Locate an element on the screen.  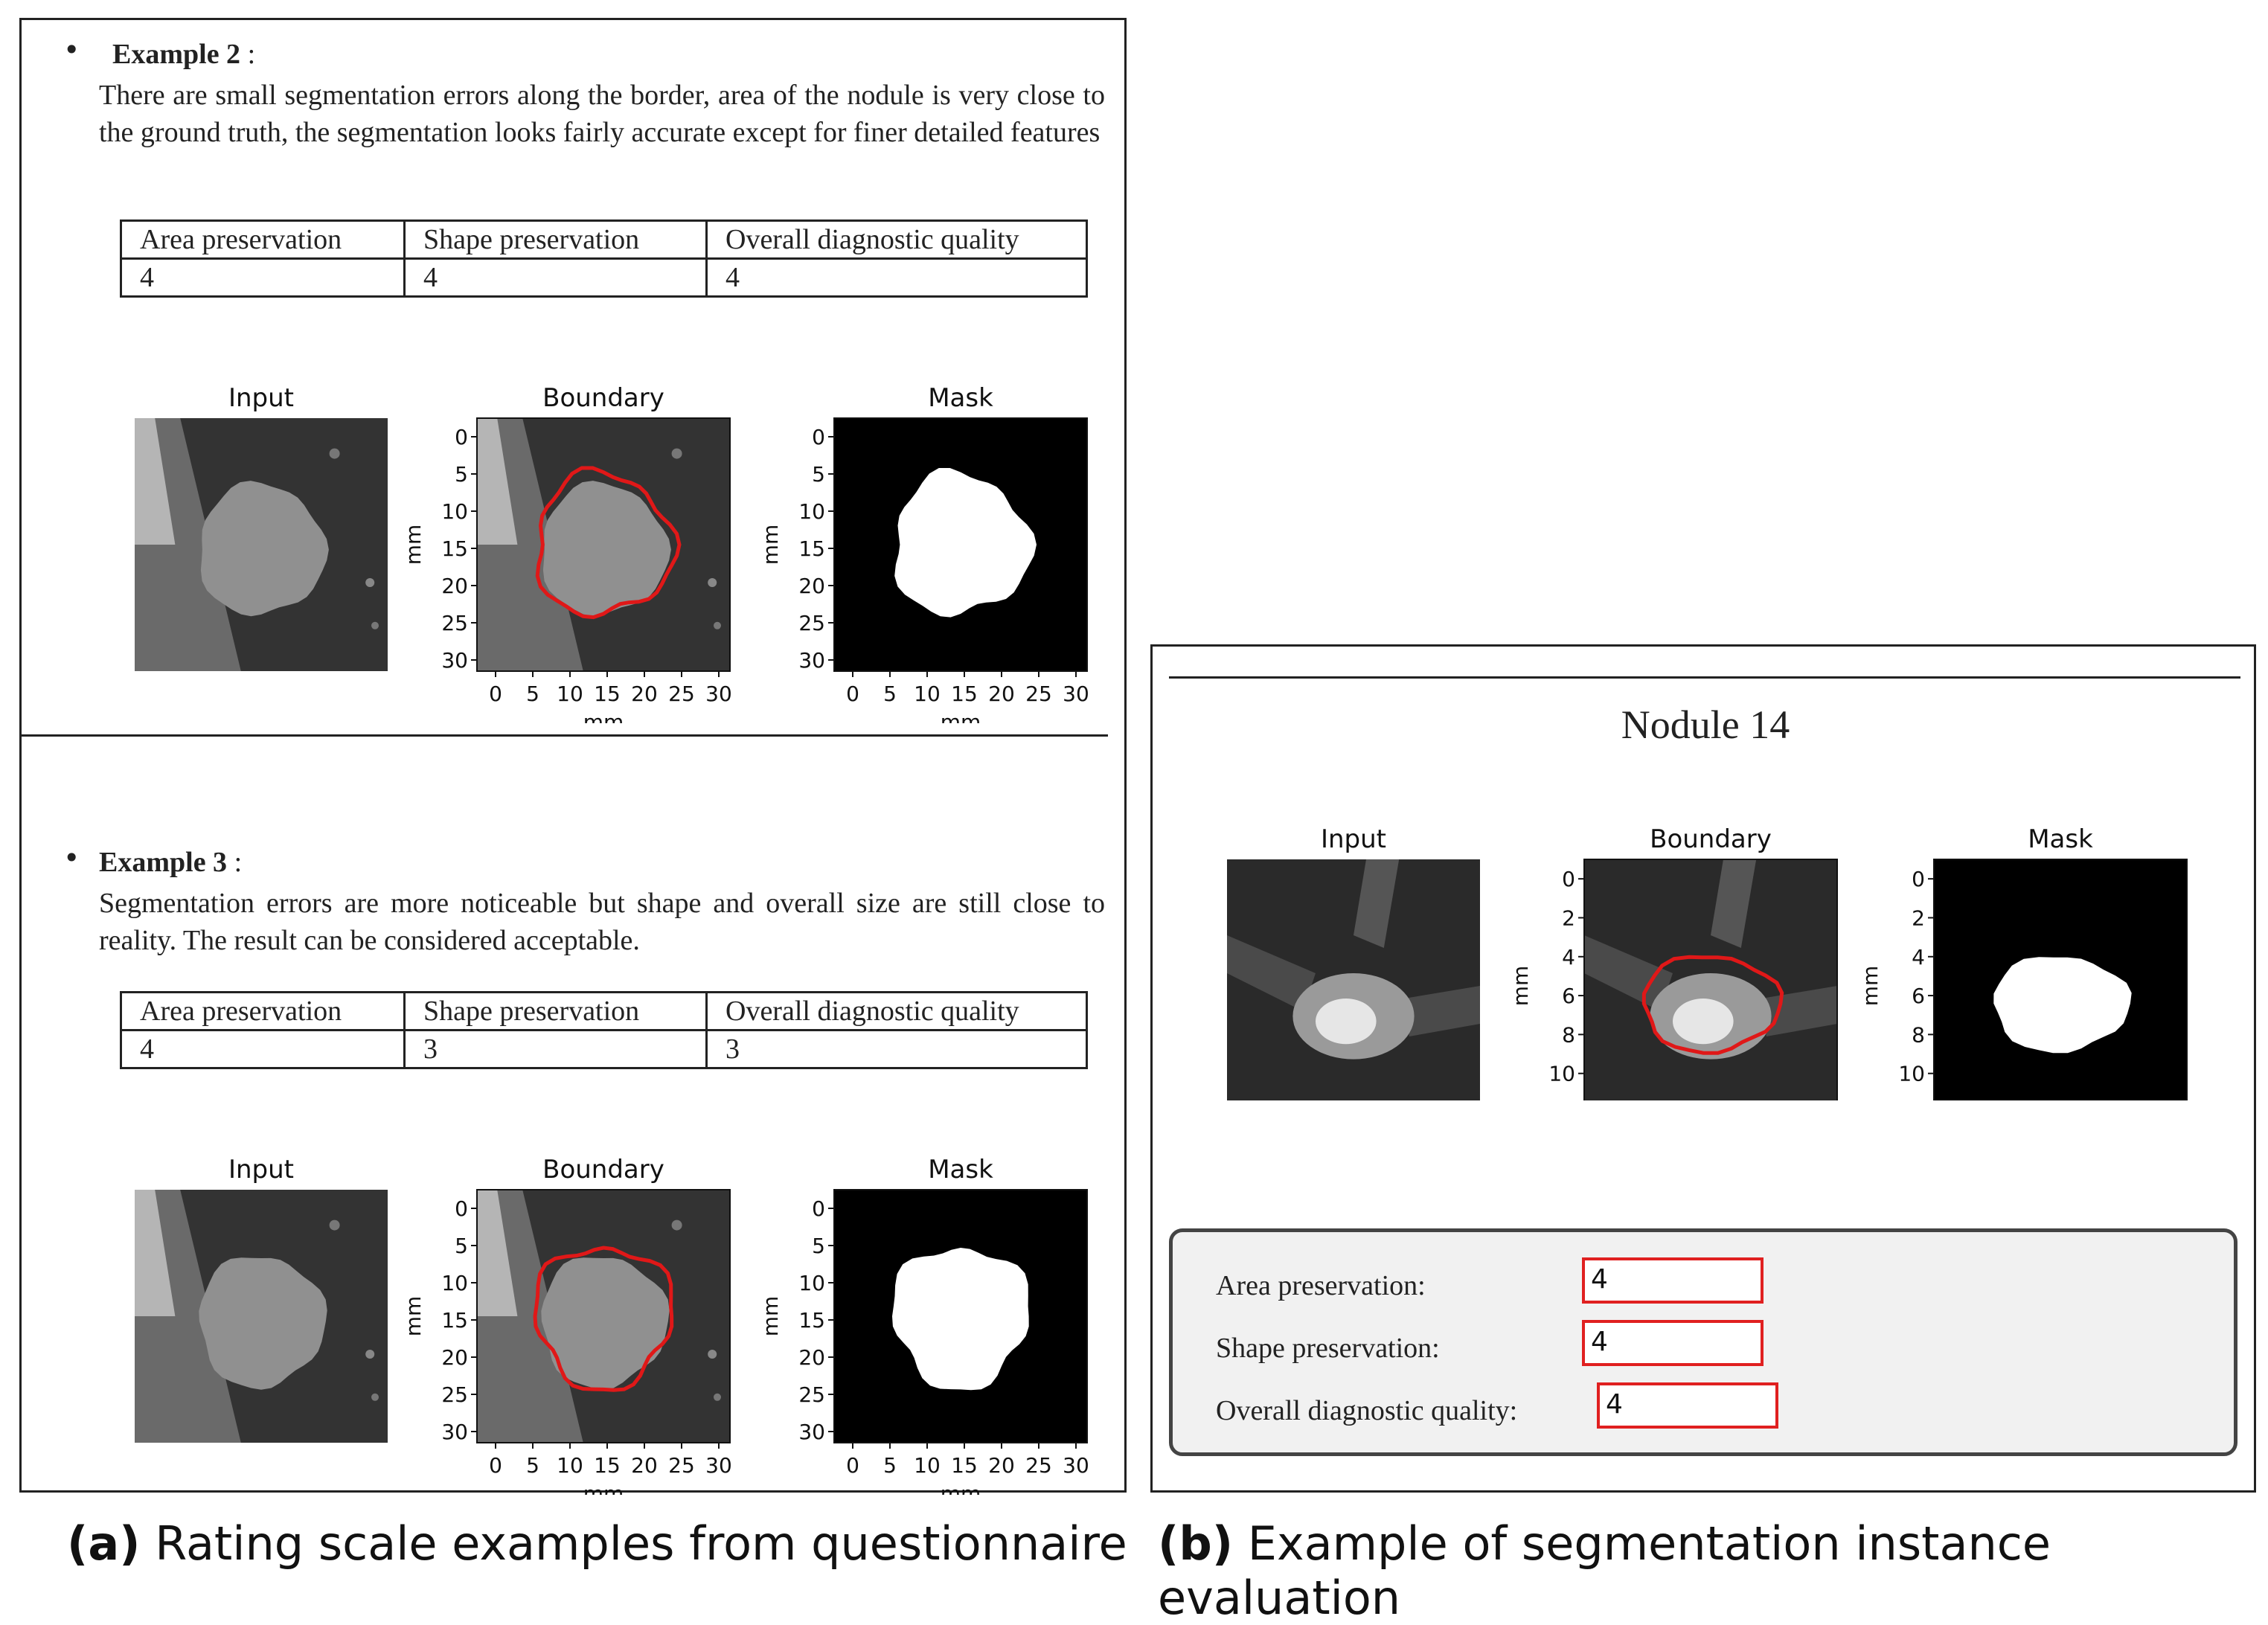
area-input: 4 is located at coordinates (1673, 1281).